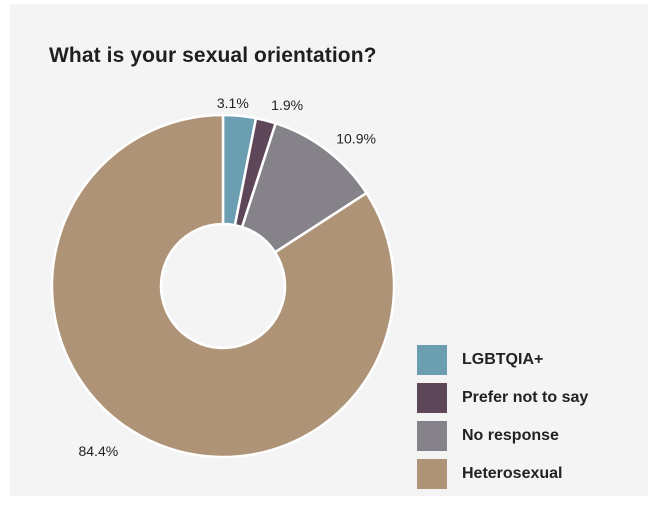 The height and width of the screenshot is (506, 656). I want to click on slice-label-prefer-not-to-say: 1.9%, so click(287, 105).